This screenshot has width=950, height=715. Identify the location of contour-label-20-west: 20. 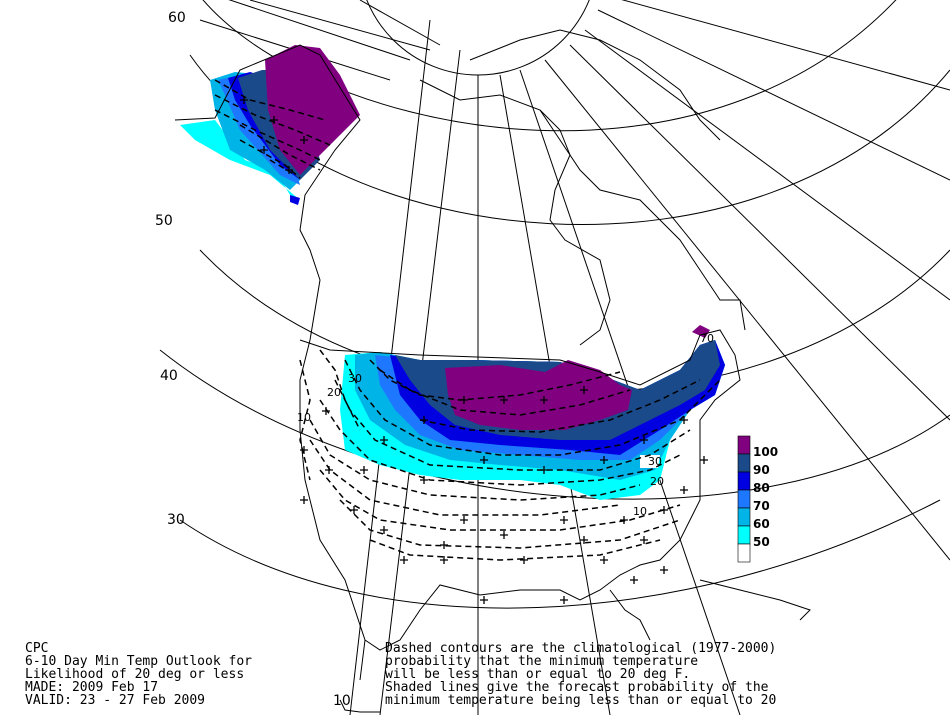
(334, 392).